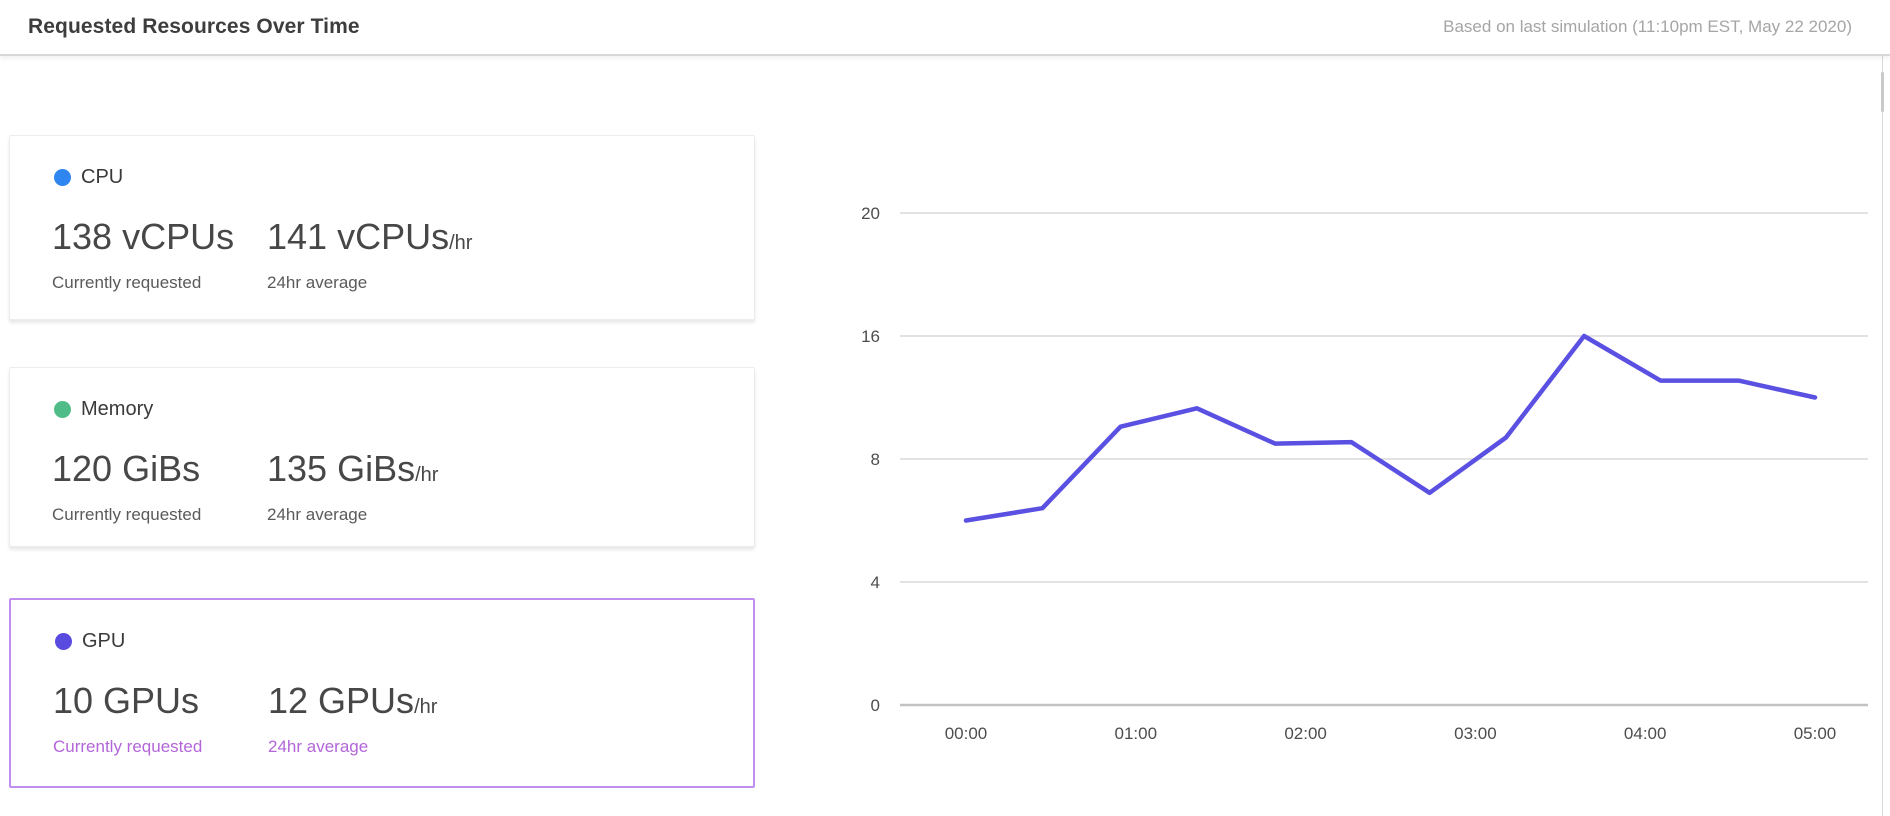 This screenshot has width=1890, height=816. I want to click on memory-current-column: 120 GiBs Currently requested, so click(126, 486).